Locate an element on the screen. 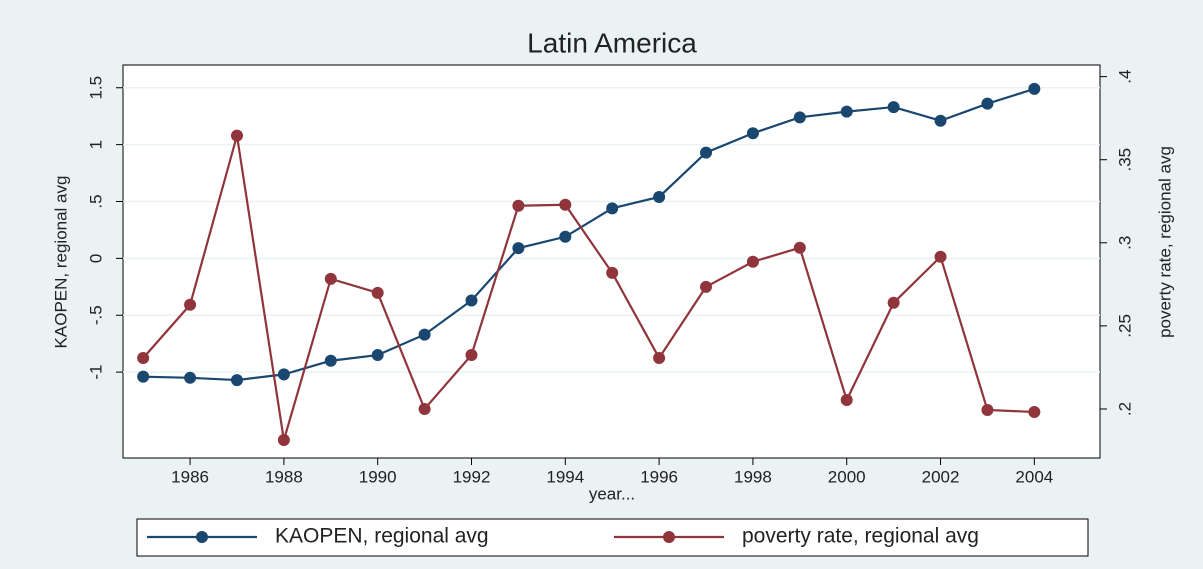  x-tick-label: 2004 is located at coordinates (1034, 476).